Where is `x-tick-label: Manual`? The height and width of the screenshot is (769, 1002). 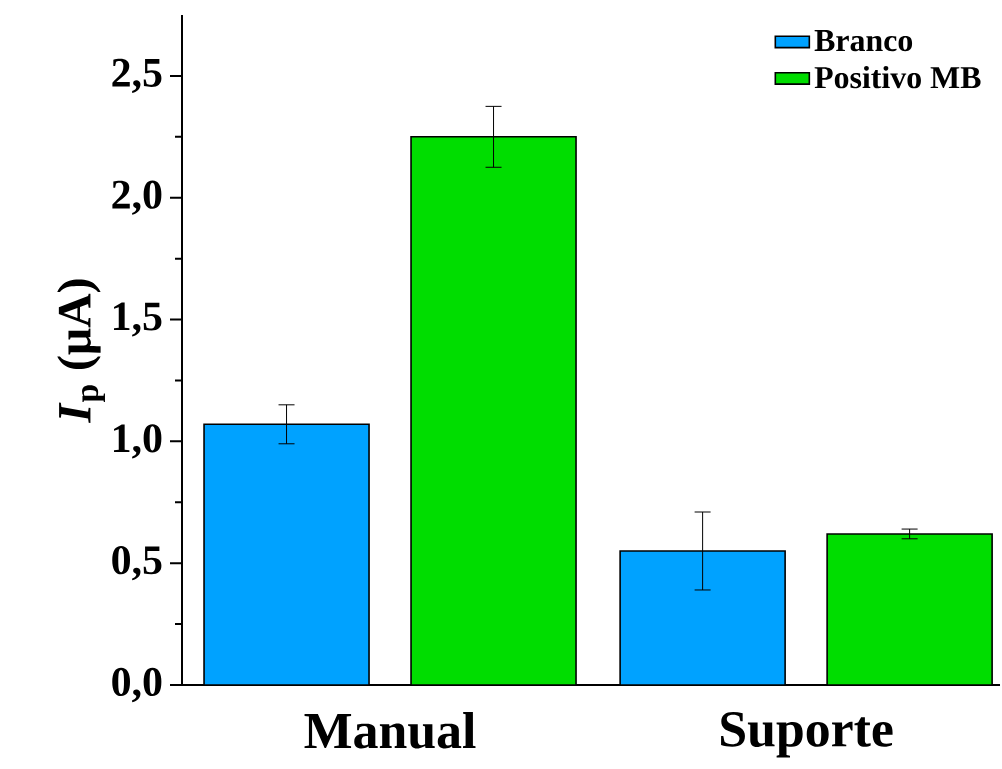
x-tick-label: Manual is located at coordinates (390, 730).